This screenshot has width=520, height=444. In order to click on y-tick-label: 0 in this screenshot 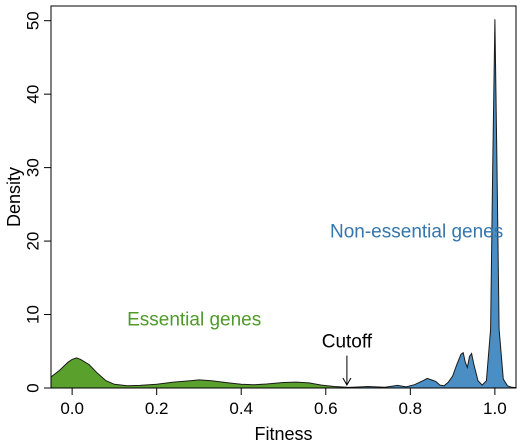, I will do `click(33, 387)`.